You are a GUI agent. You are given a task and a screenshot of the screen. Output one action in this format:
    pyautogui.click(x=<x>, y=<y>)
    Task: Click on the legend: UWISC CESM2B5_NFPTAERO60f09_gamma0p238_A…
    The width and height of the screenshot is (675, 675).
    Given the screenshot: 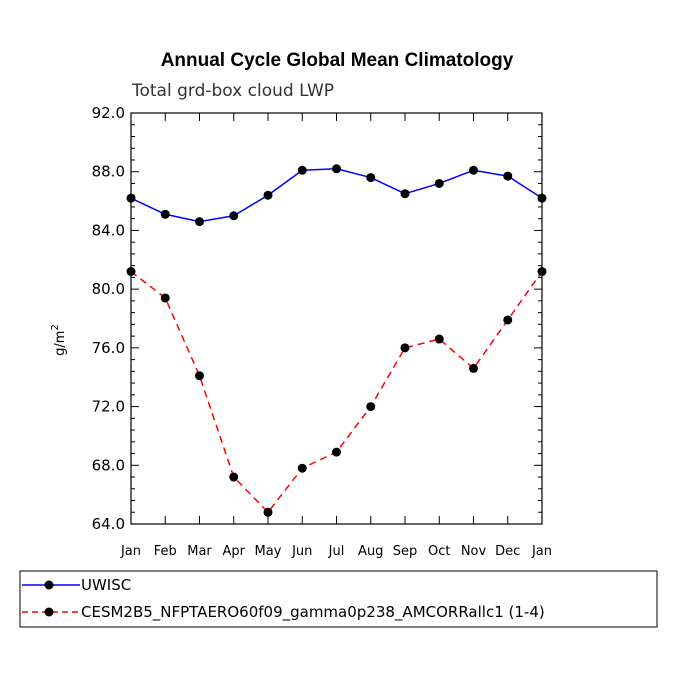 What is the action you would take?
    pyautogui.click(x=338, y=599)
    